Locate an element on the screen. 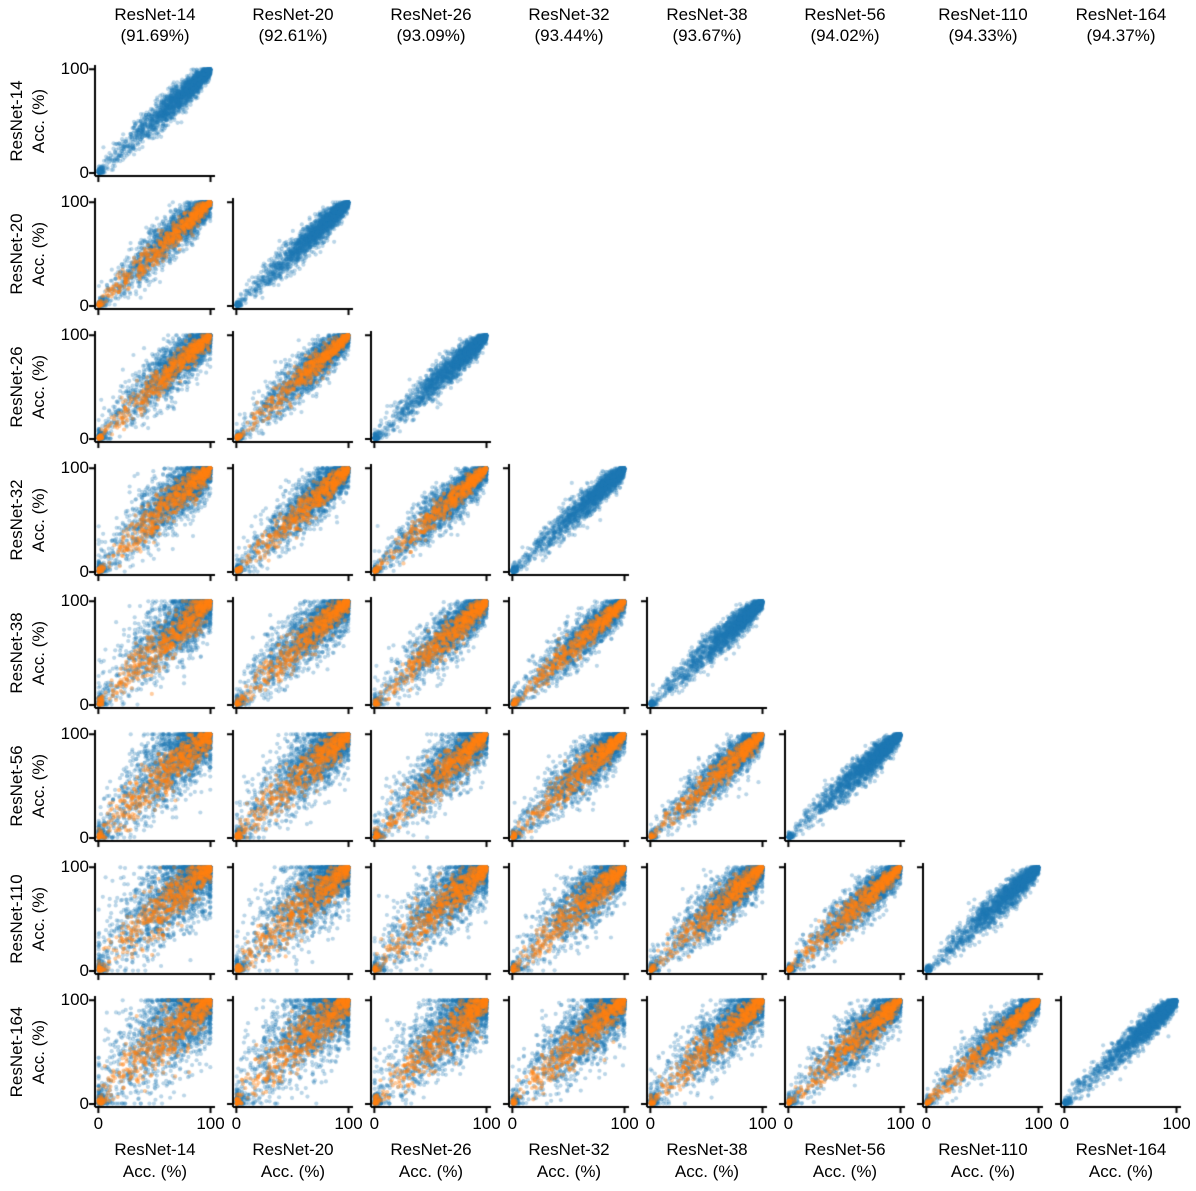  x-axis-title-name: ResNet-32 is located at coordinates (569, 1149).